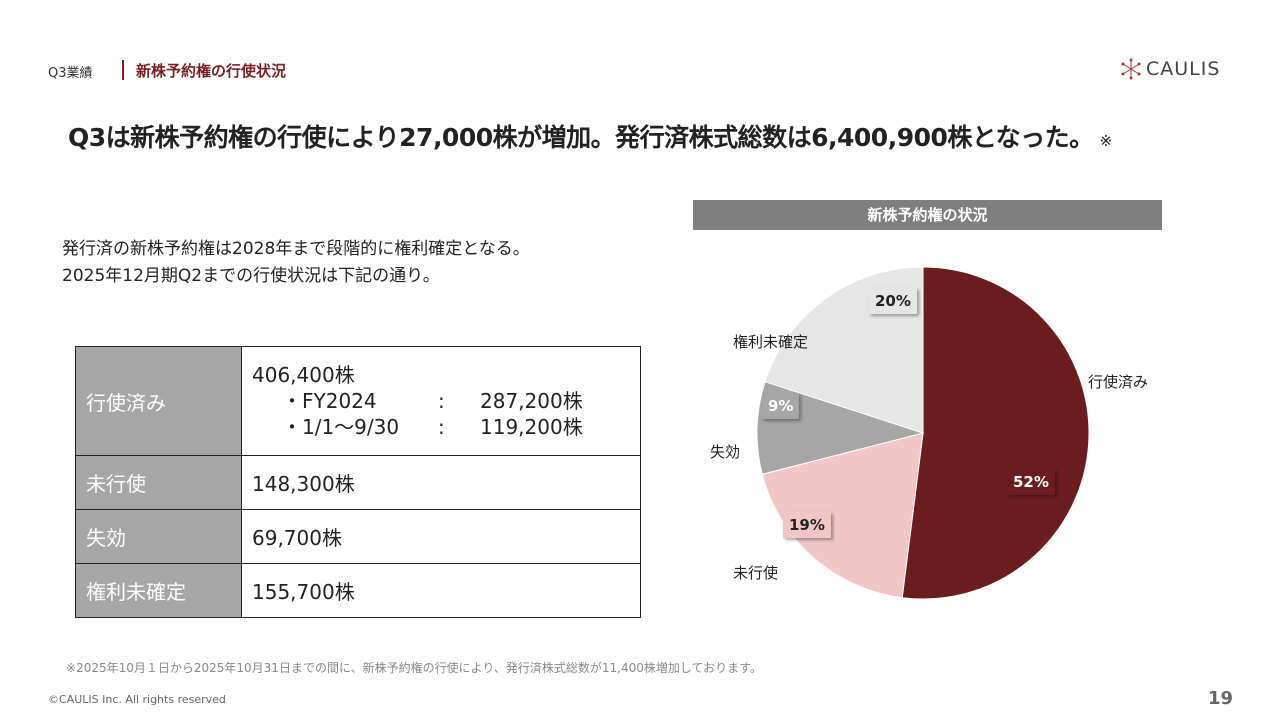 The image size is (1280, 720). Describe the element at coordinates (771, 342) in the screenshot. I see `legend-label: 権利未確定` at that location.